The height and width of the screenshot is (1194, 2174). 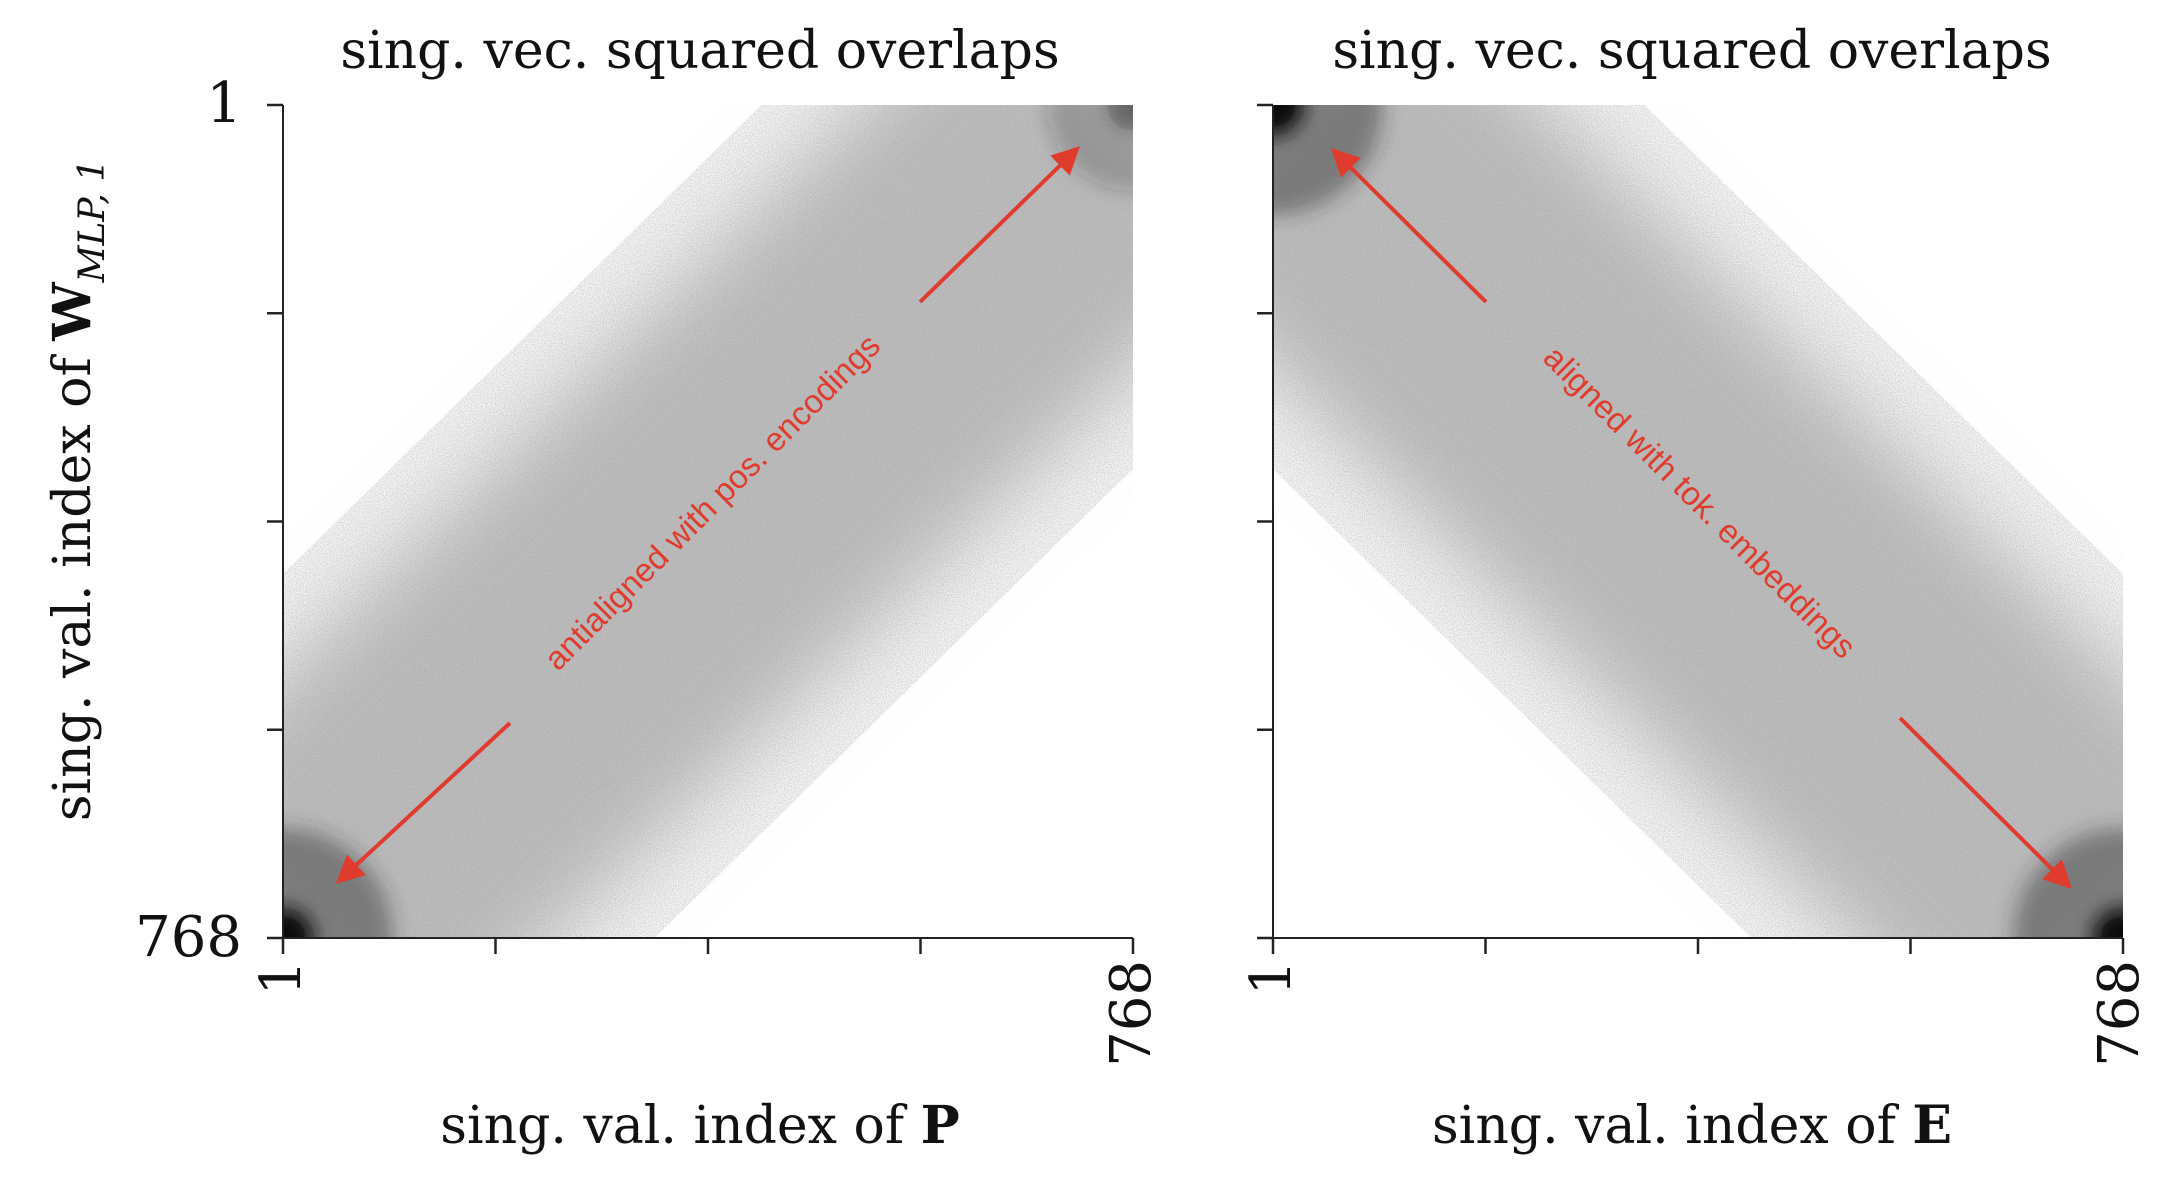 I want to click on panel-left-x-tick-right: 768, so click(x=1131, y=1013).